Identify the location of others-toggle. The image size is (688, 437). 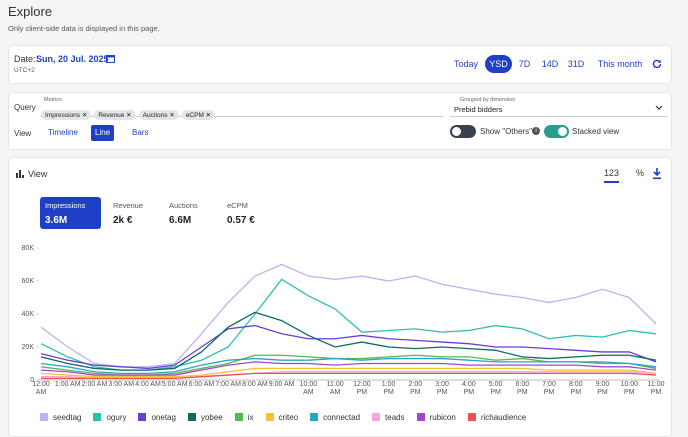
(463, 131).